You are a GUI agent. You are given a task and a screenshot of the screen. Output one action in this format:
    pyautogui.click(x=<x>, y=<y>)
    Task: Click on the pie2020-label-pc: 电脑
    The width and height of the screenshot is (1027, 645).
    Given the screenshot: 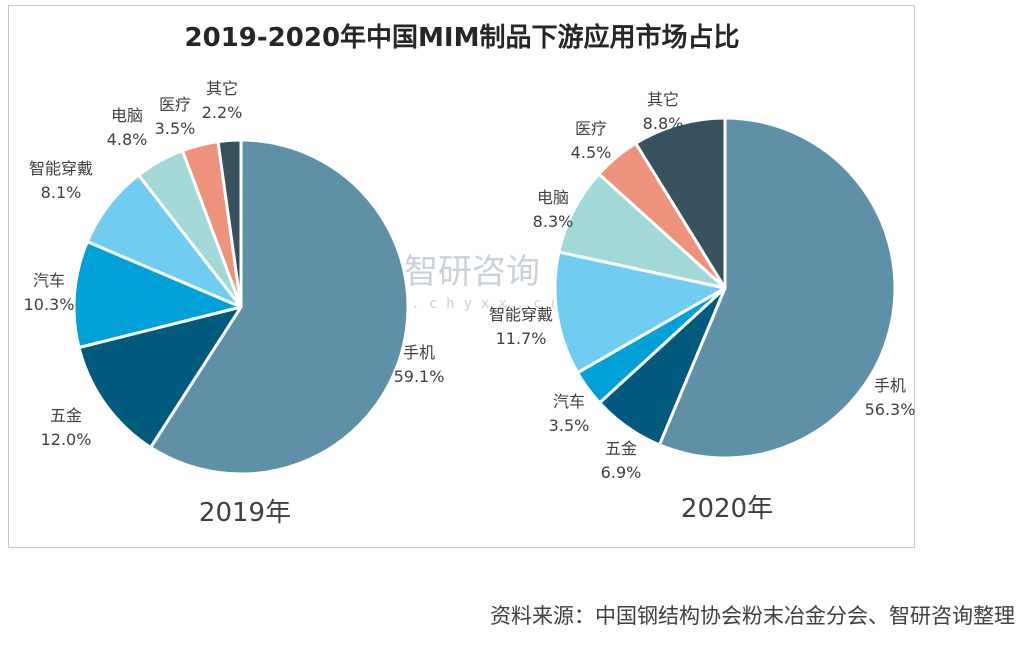 What is the action you would take?
    pyautogui.click(x=553, y=197)
    